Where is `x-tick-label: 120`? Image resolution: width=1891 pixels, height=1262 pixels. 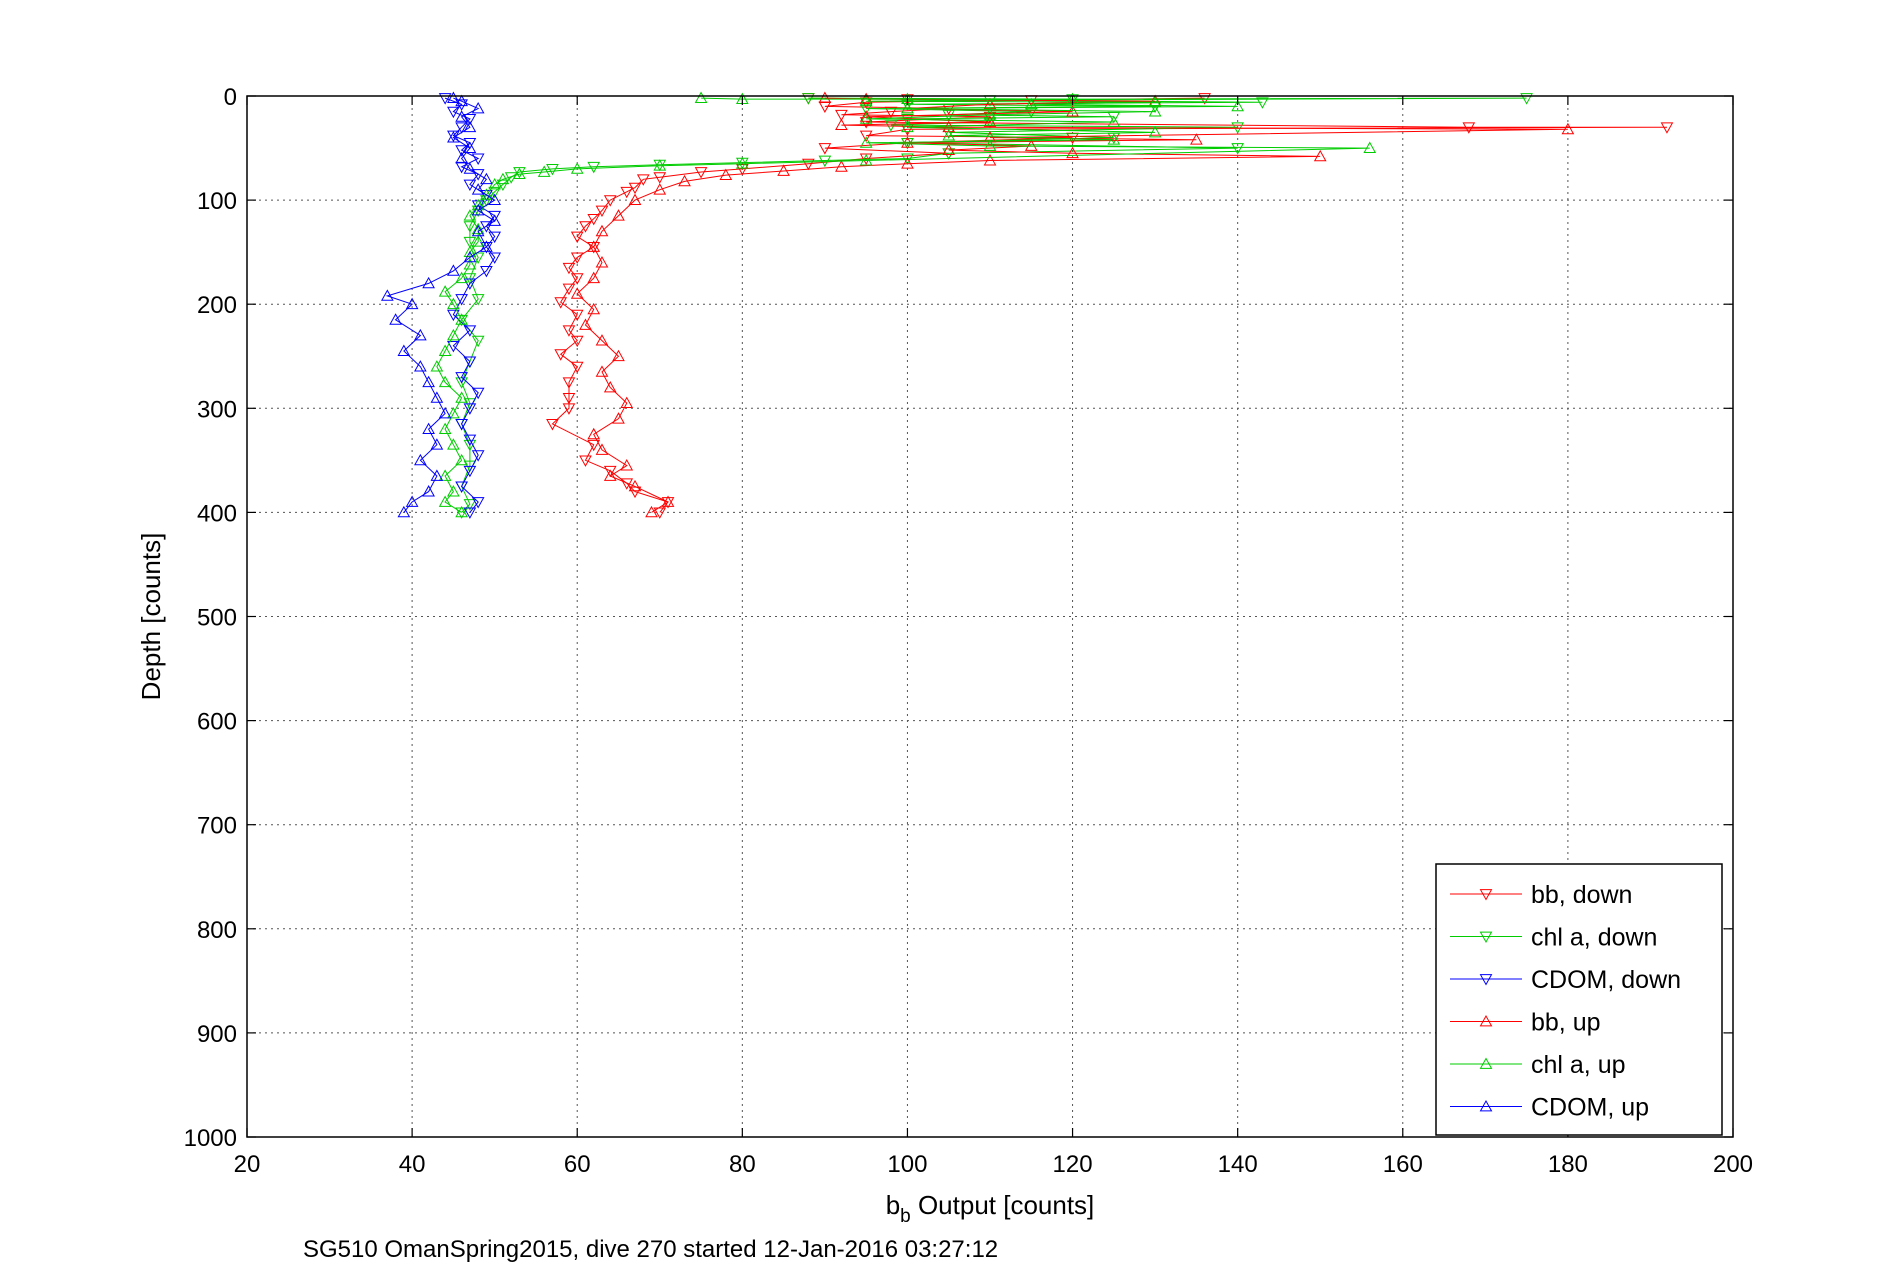
x-tick-label: 120 is located at coordinates (1073, 1164).